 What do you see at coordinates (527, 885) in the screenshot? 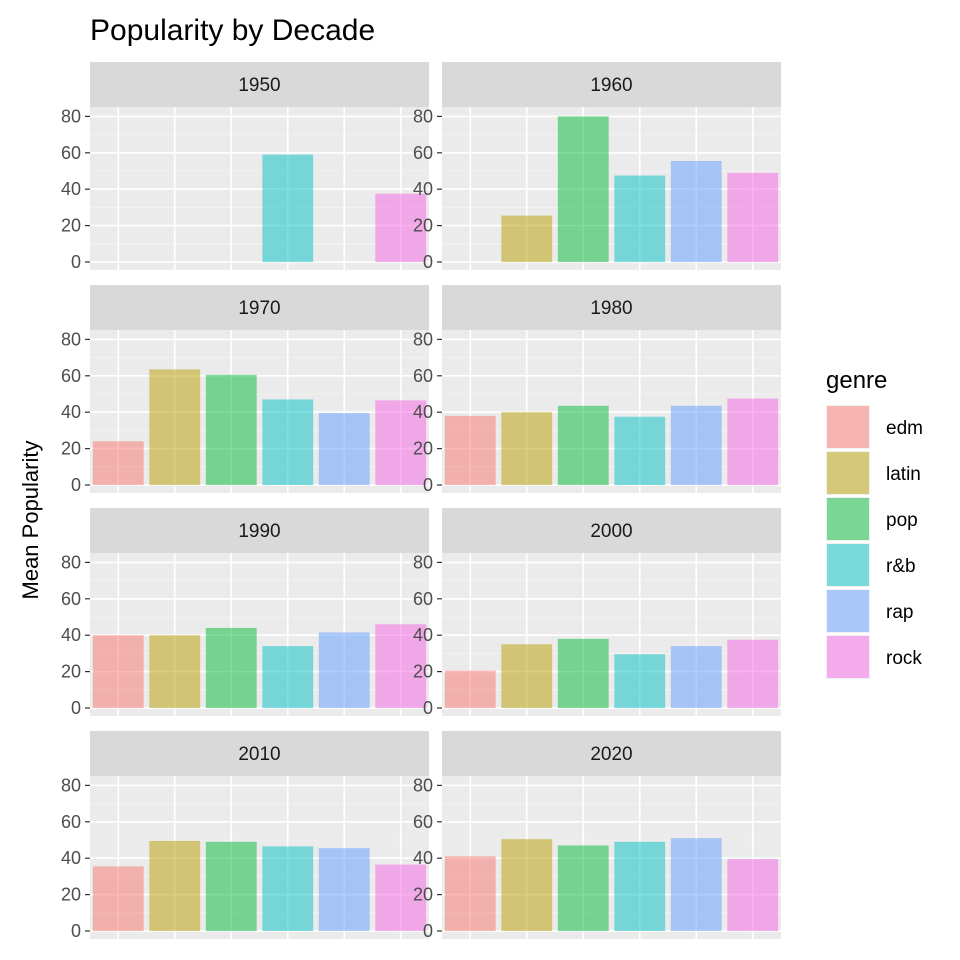
I see `bar-2020-latin` at bounding box center [527, 885].